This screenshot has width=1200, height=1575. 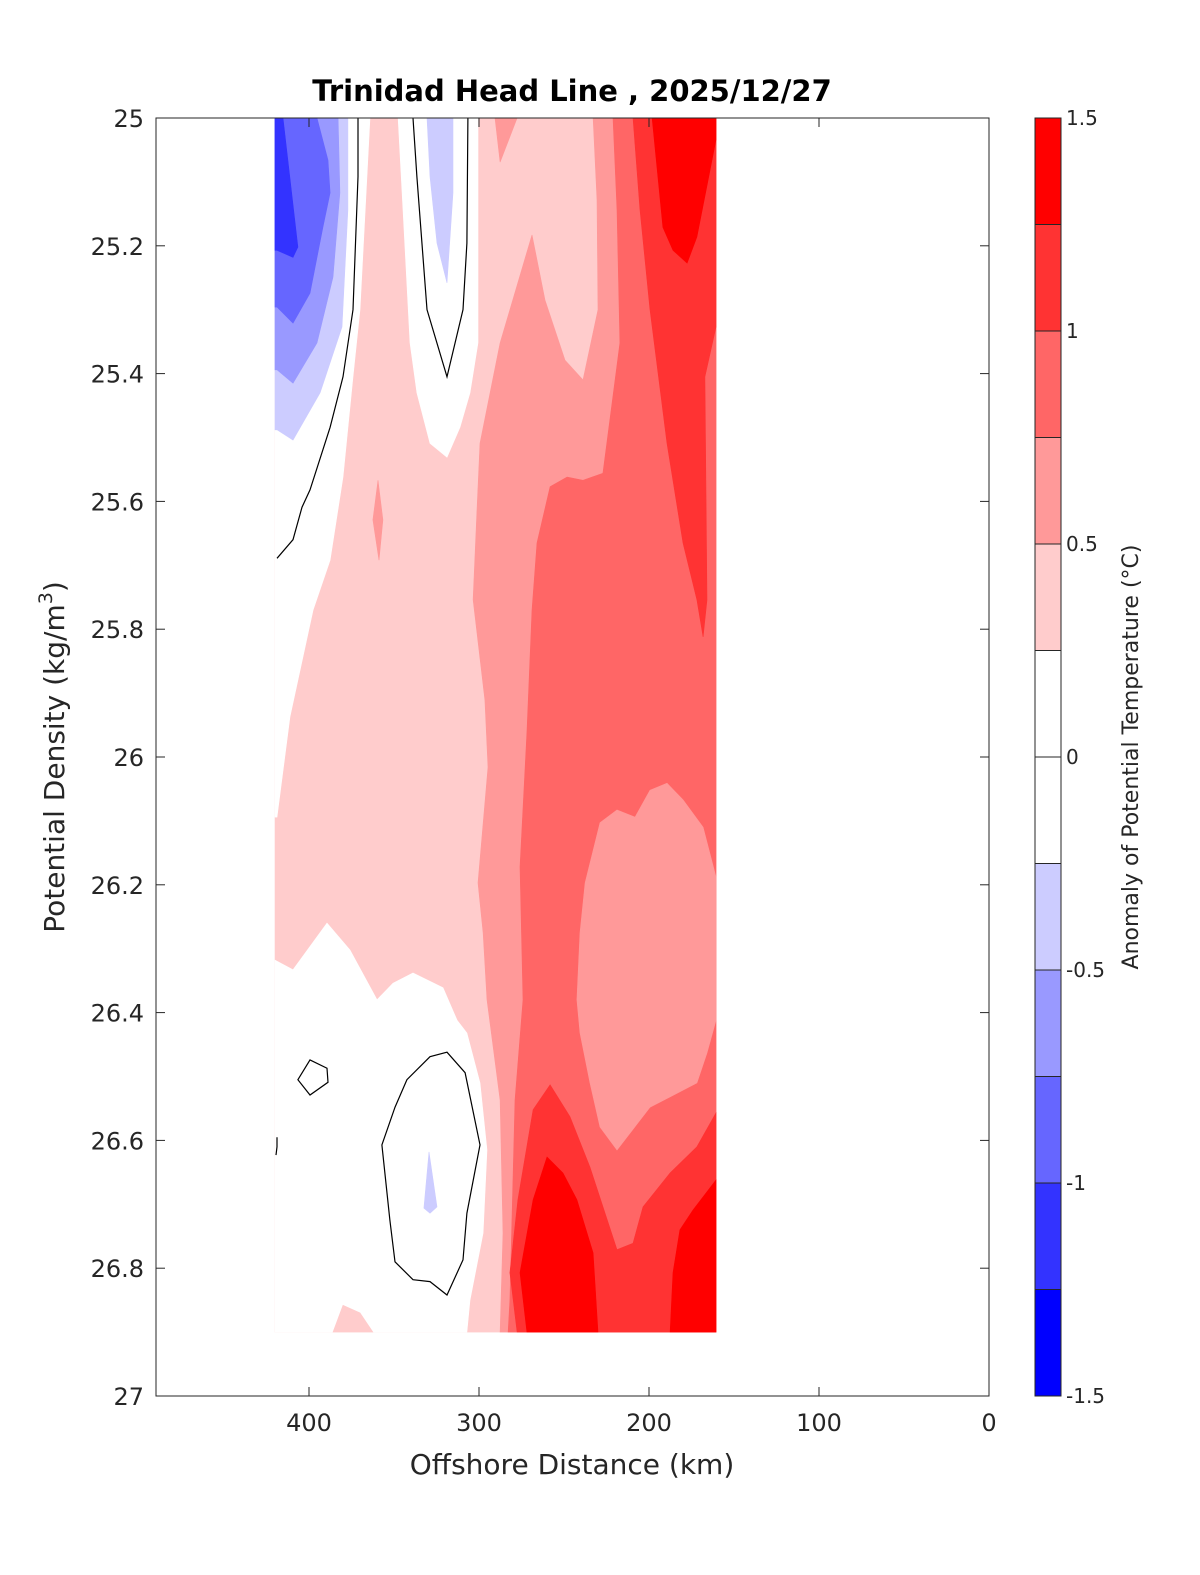 What do you see at coordinates (1082, 544) in the screenshot?
I see `colorbar-tick-label: 0.5` at bounding box center [1082, 544].